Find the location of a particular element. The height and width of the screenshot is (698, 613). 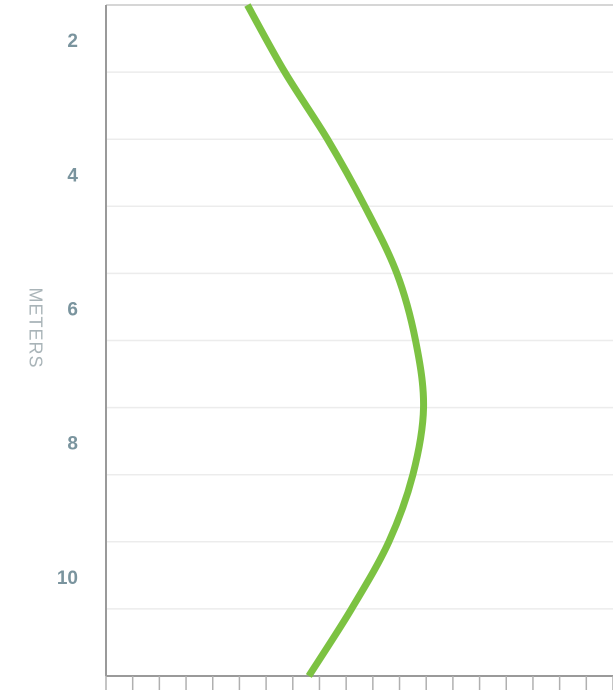

y-axis-title: METERS is located at coordinates (35, 327).